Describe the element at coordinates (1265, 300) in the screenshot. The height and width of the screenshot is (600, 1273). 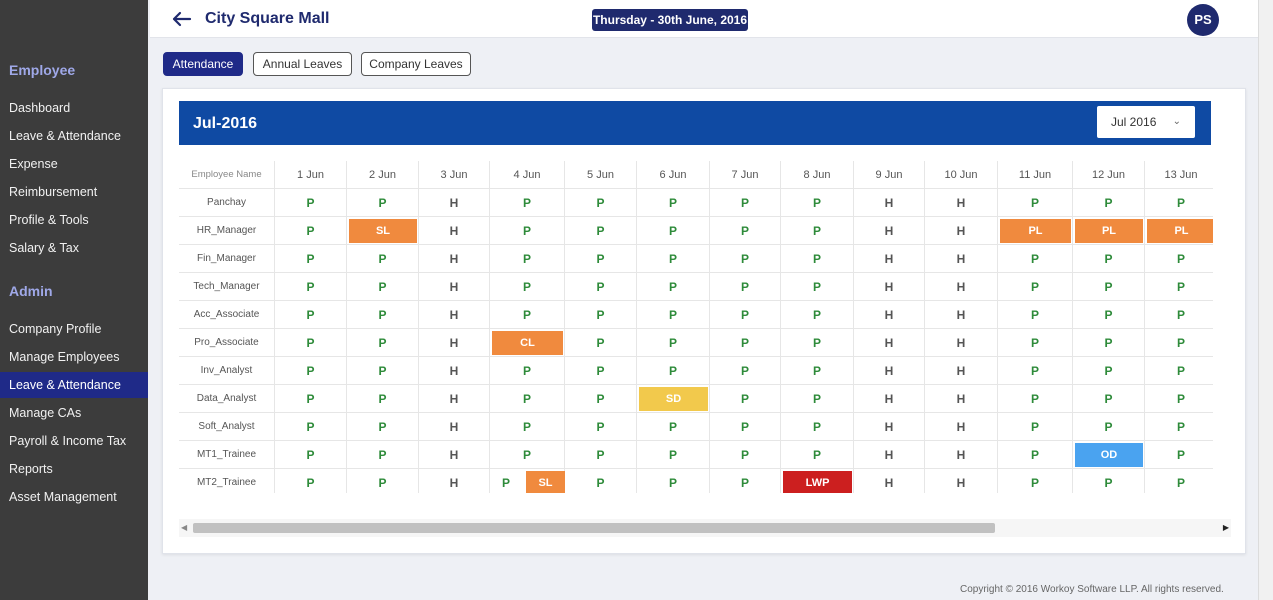
I see `page-scrollbar` at that location.